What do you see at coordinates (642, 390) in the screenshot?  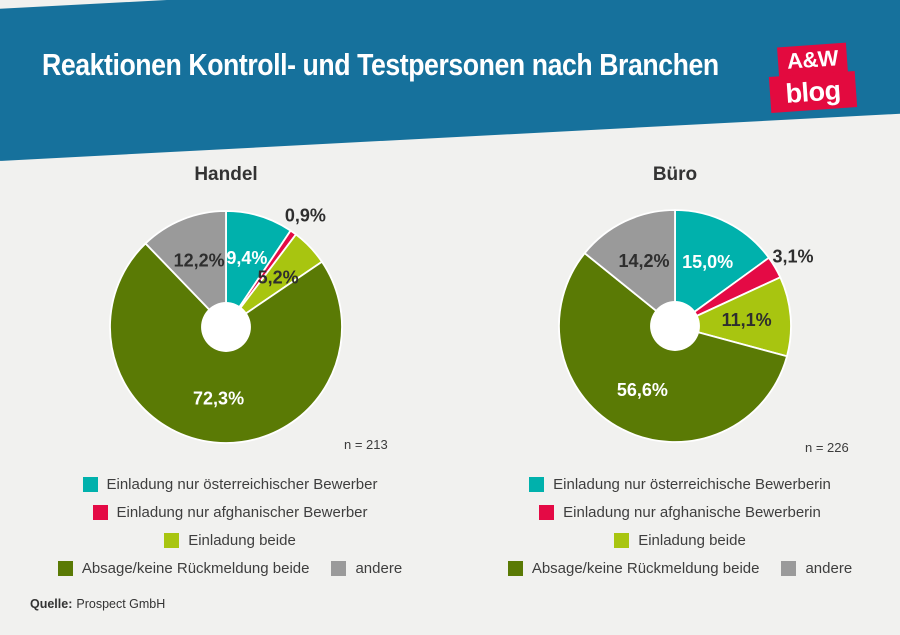 I see `pie-slice-label: 56,6%` at bounding box center [642, 390].